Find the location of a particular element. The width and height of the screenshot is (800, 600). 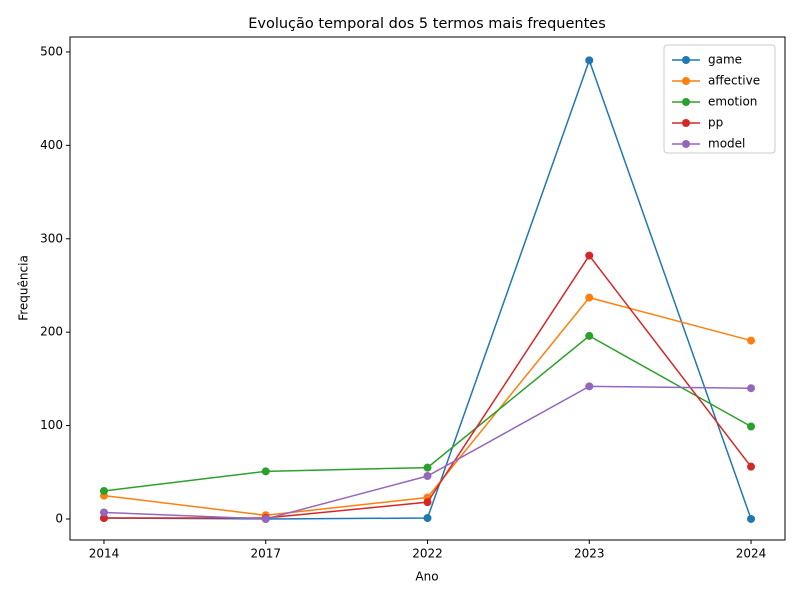

legend-label: game is located at coordinates (725, 60).